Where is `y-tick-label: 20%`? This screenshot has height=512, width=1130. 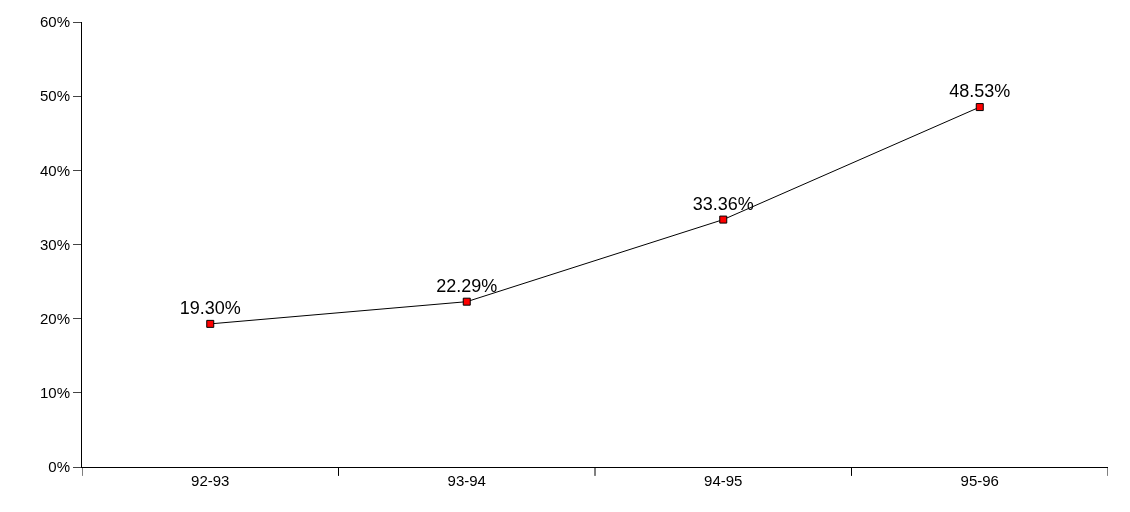 y-tick-label: 20% is located at coordinates (54, 318).